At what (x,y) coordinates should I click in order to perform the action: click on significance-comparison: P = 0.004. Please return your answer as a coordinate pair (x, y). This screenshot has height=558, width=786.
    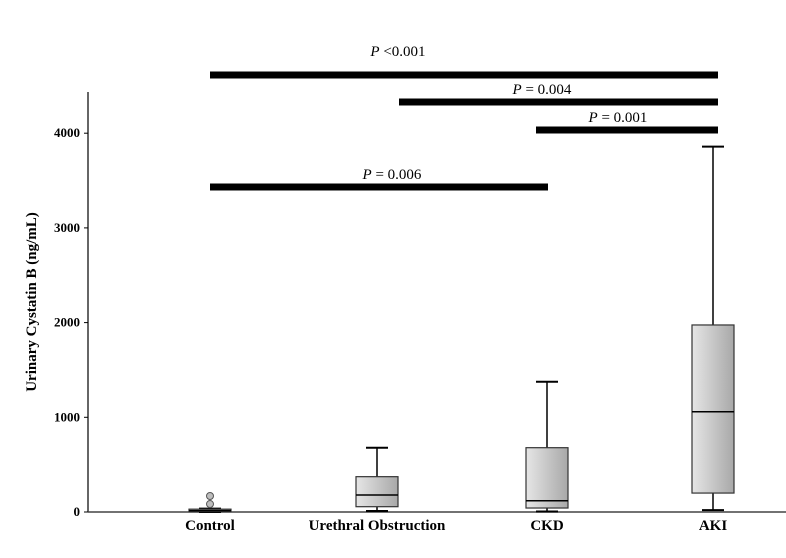
    Looking at the image, I should click on (558, 94).